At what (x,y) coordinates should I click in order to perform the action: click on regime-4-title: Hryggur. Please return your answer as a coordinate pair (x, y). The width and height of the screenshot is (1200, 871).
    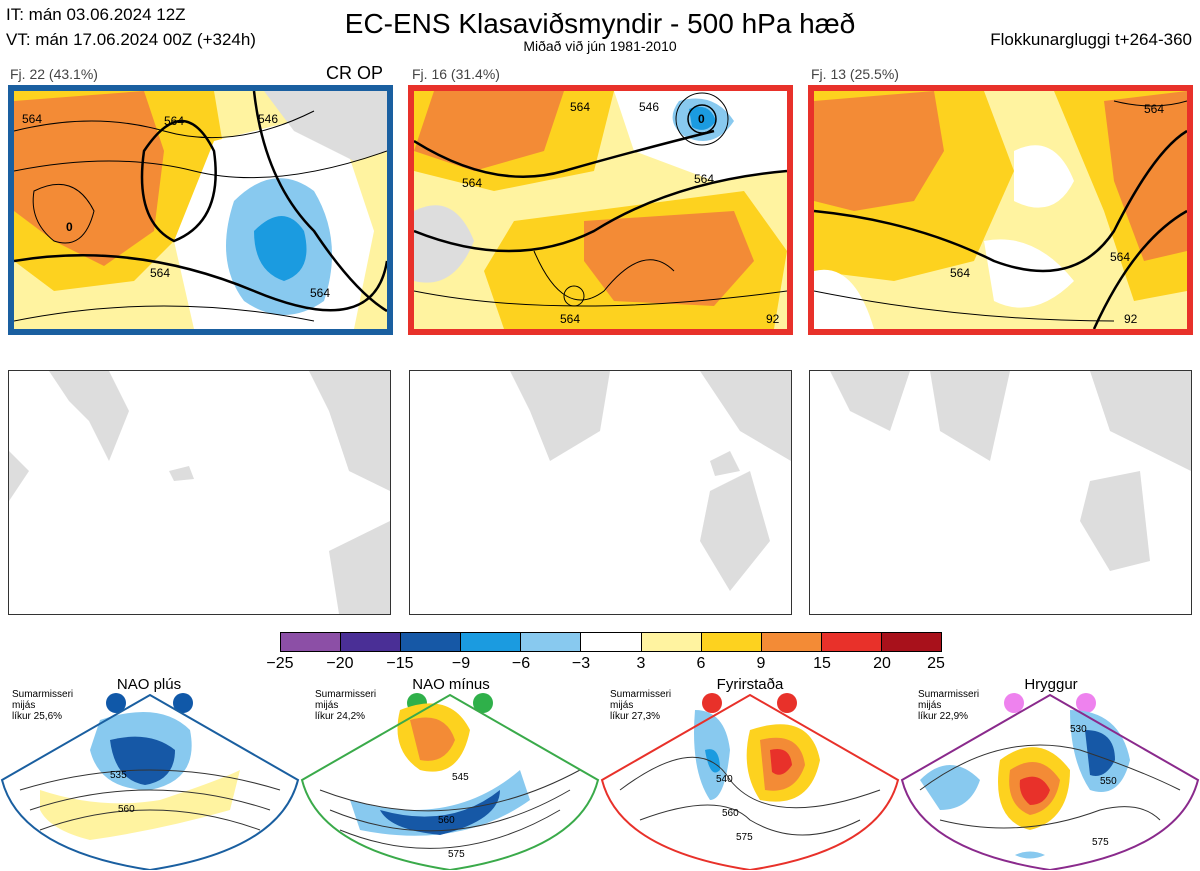
    Looking at the image, I should click on (1051, 684).